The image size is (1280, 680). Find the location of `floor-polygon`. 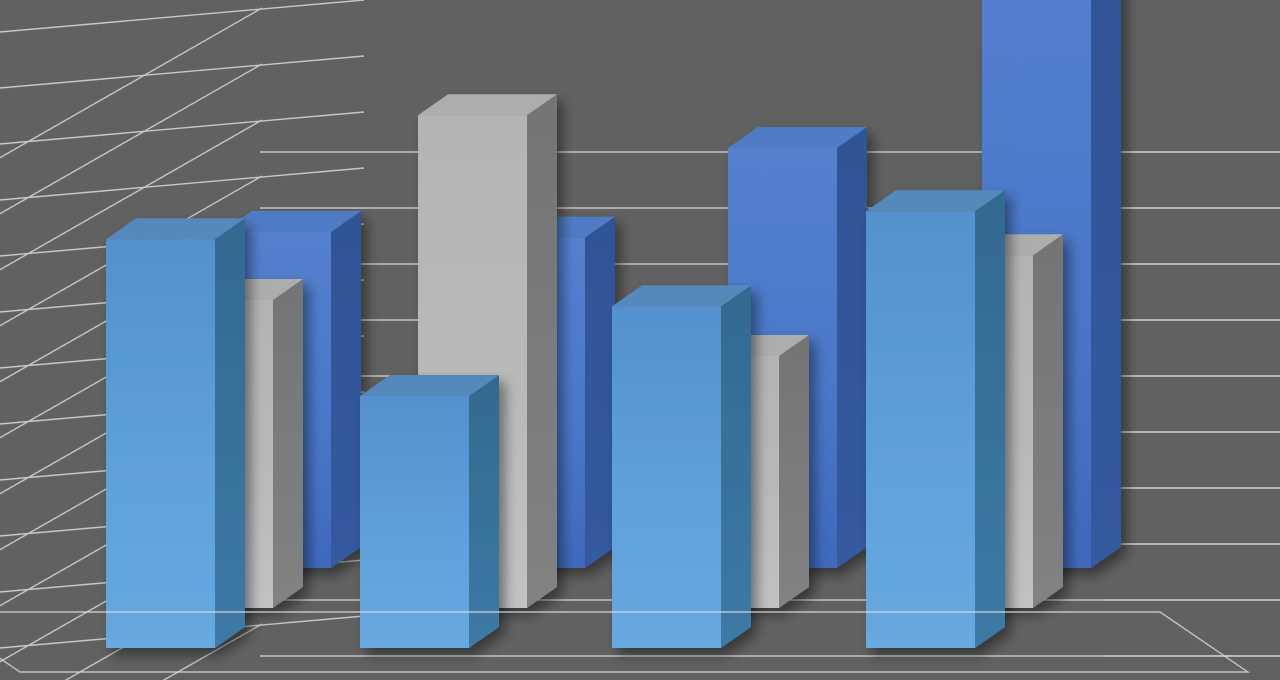

floor-polygon is located at coordinates (625, 642).